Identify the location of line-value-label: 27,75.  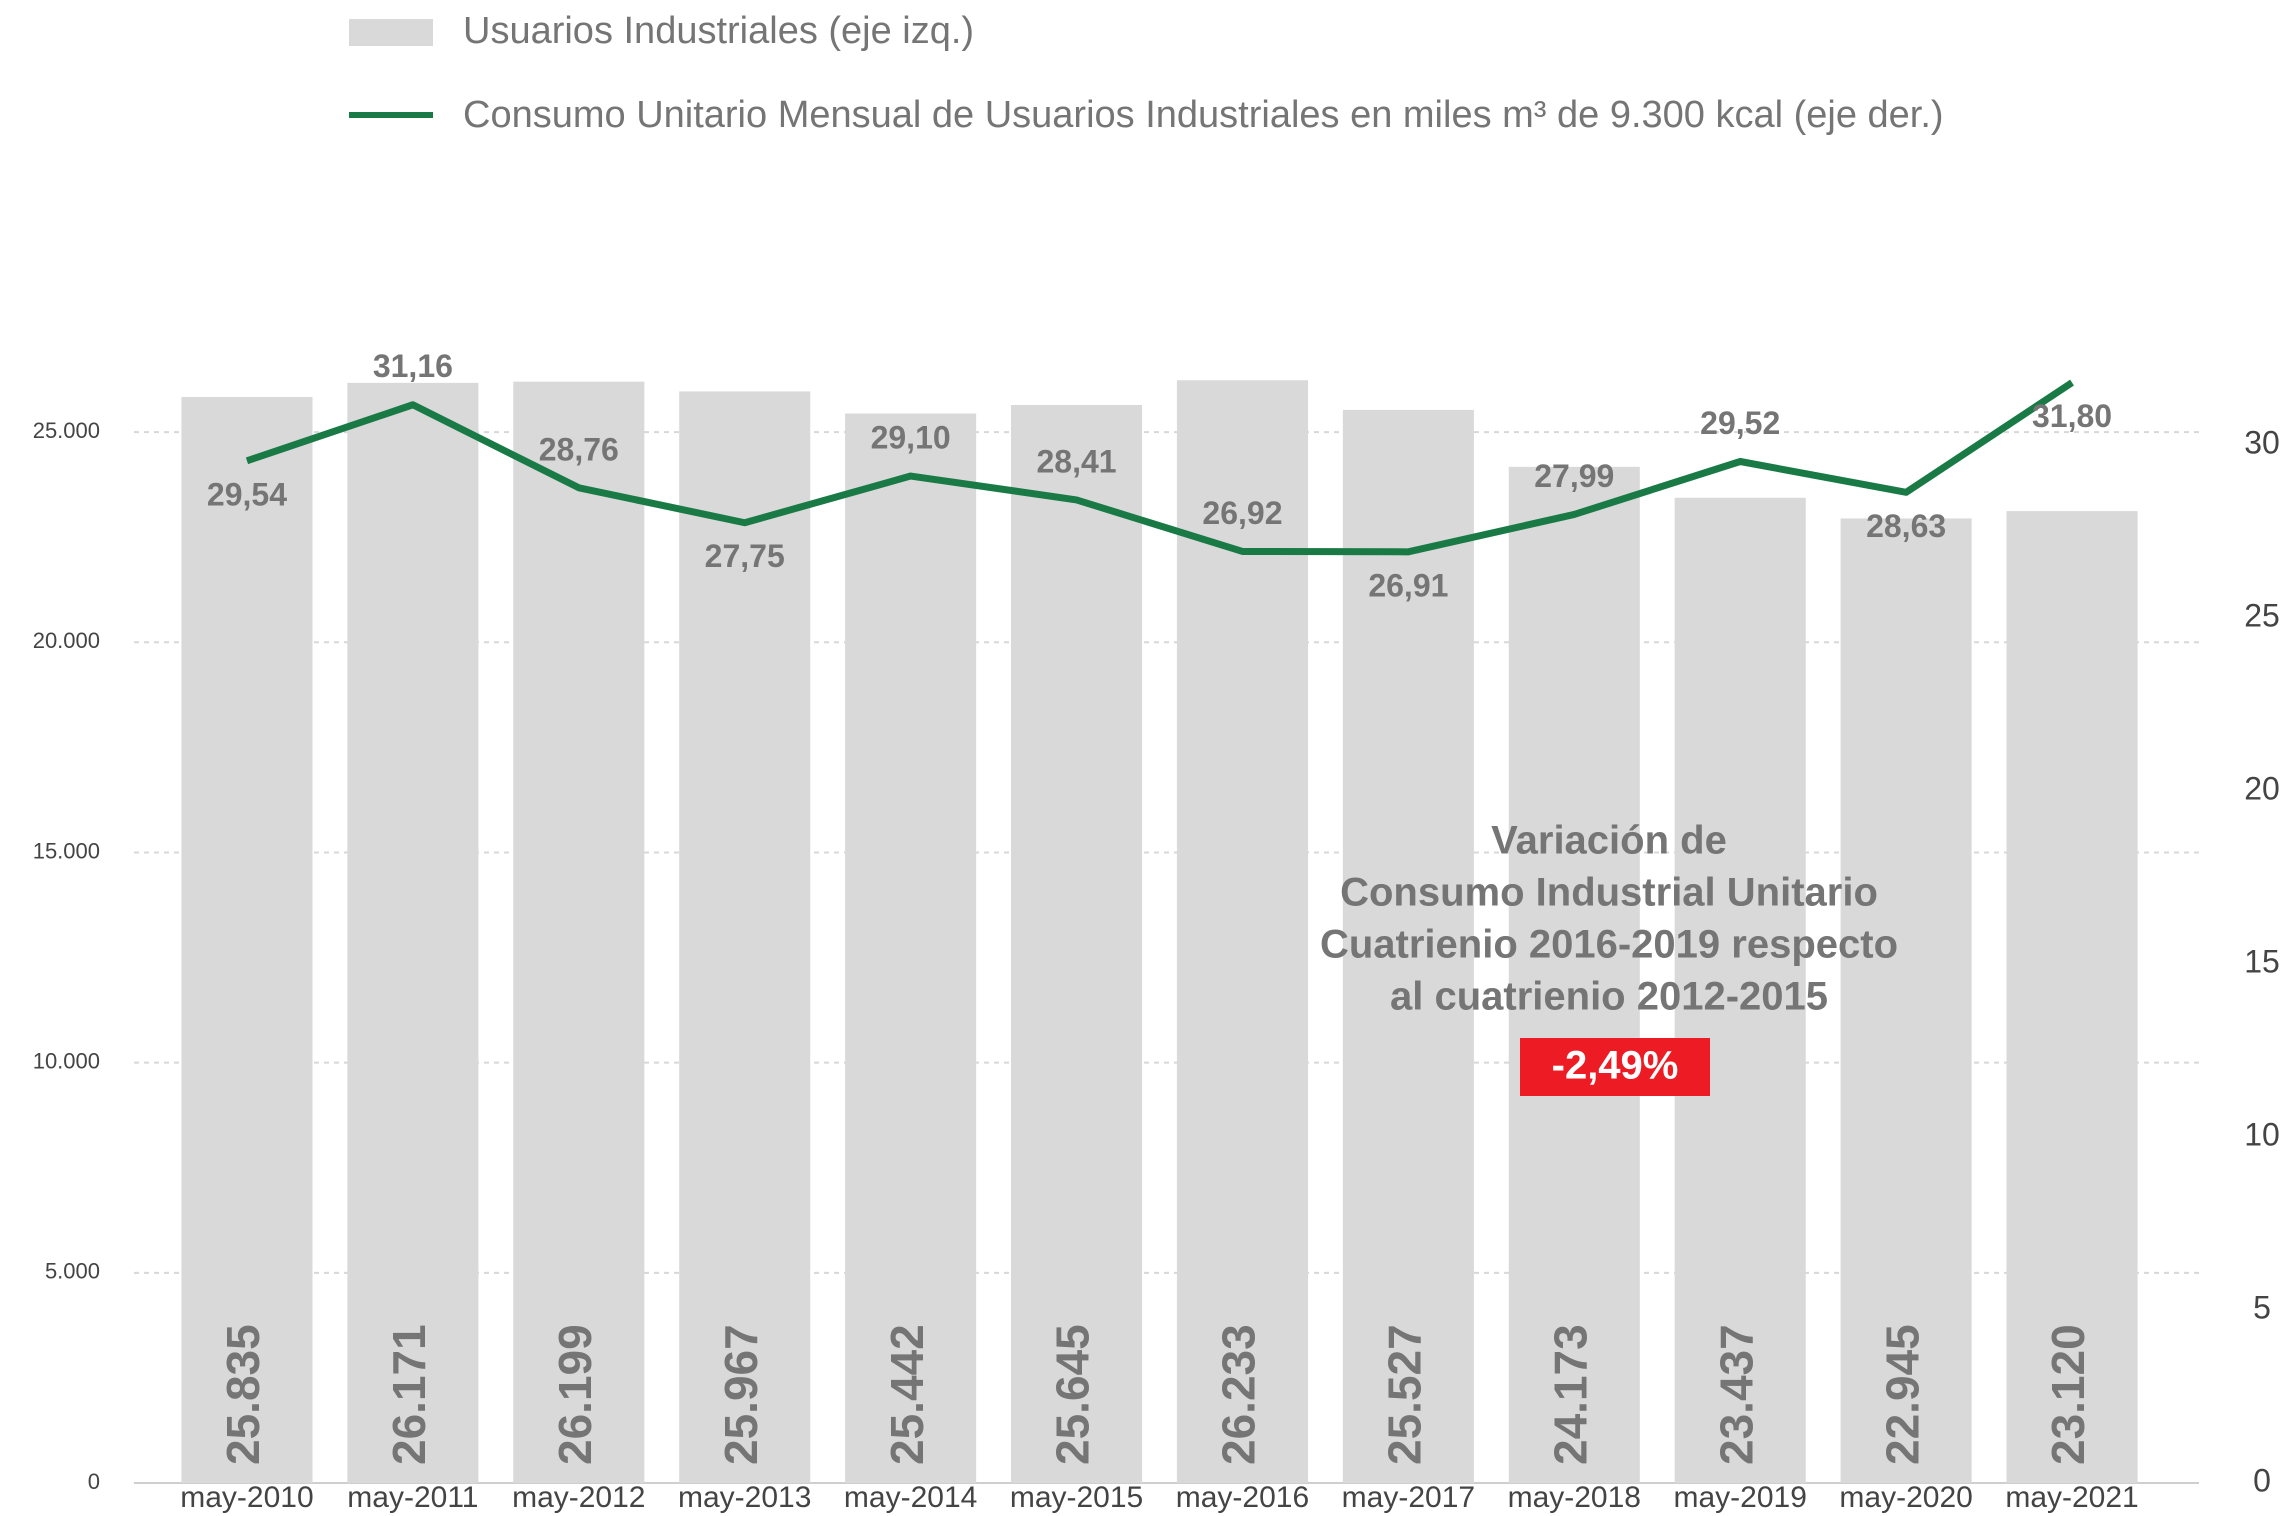
(745, 556).